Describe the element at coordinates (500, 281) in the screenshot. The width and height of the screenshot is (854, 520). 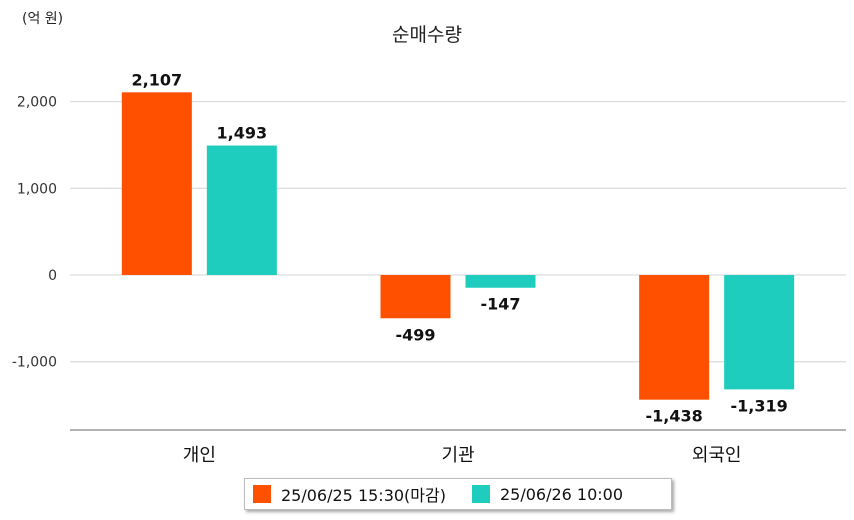
I see `bar-기관-series-2` at that location.